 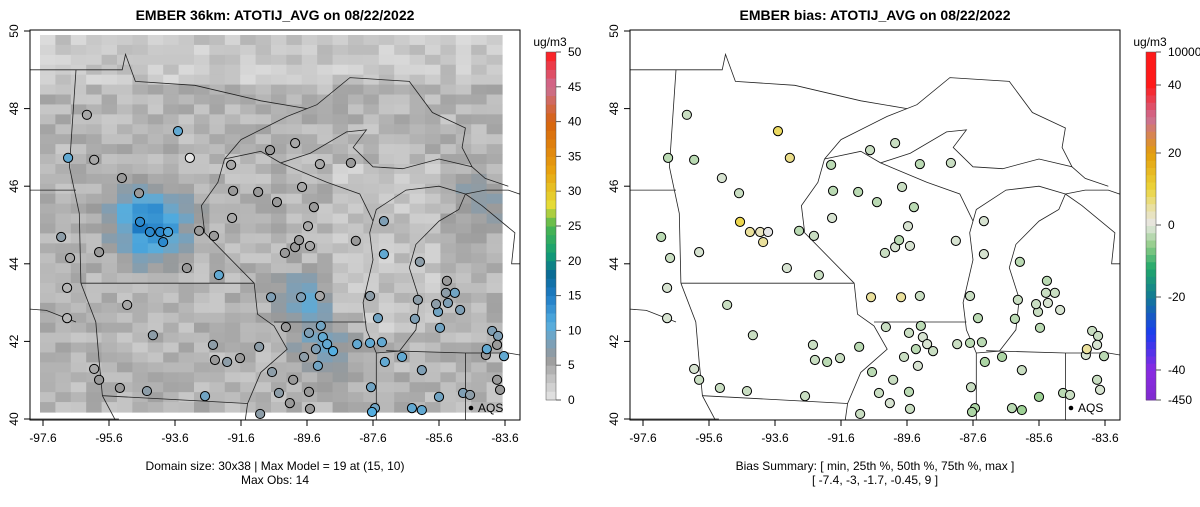 I want to click on colorbar-tick-label: 45, so click(x=575, y=87).